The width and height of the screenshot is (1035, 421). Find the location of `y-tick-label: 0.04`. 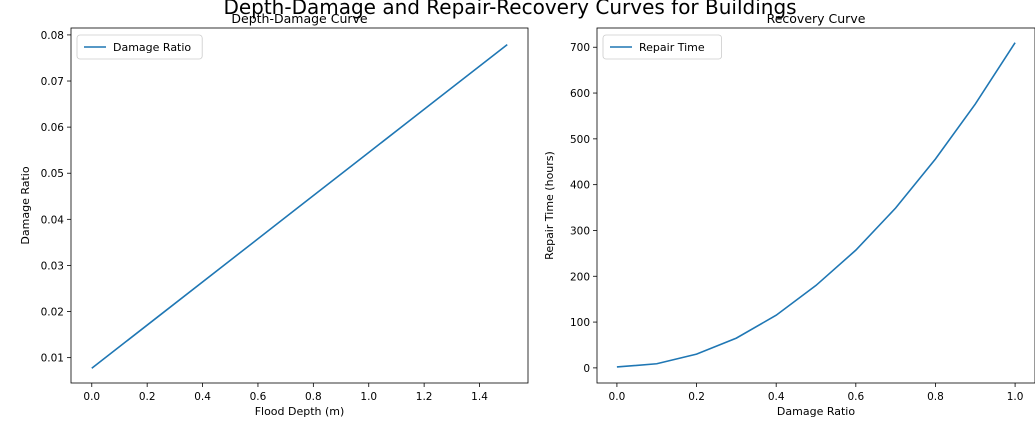

y-tick-label: 0.04 is located at coordinates (53, 220).